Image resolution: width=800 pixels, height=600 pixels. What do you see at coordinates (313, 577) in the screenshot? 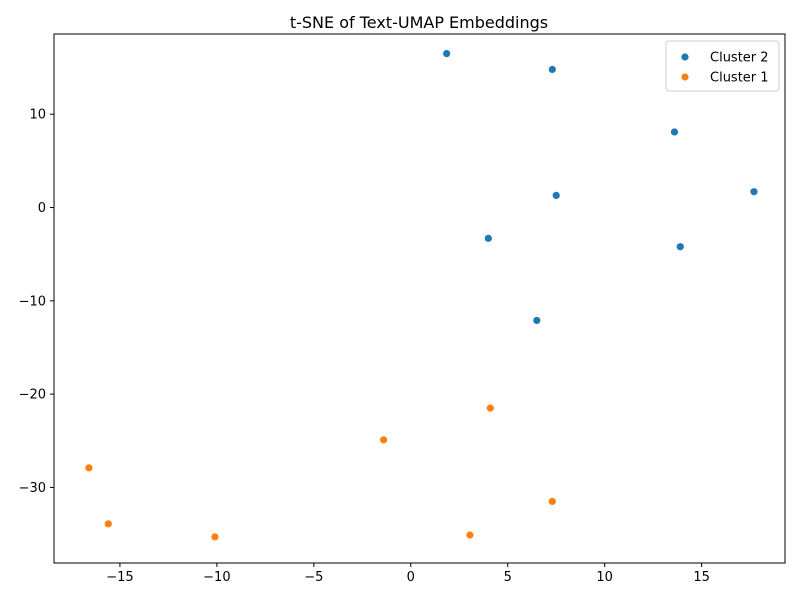
I see `x-tick-label: −5` at bounding box center [313, 577].